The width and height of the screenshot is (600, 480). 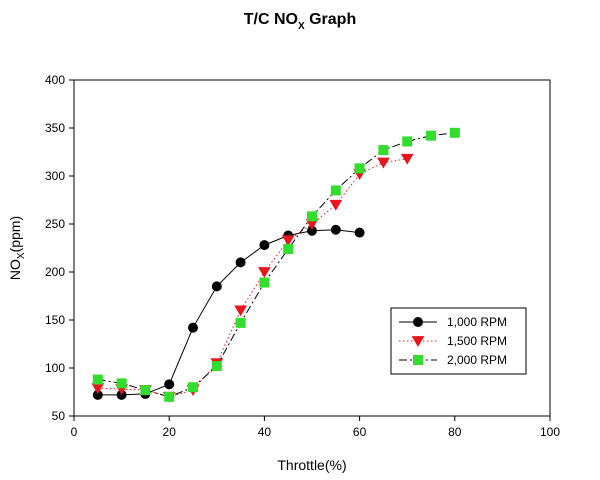 I want to click on x-axis-label: Throttle(%), so click(x=311, y=465).